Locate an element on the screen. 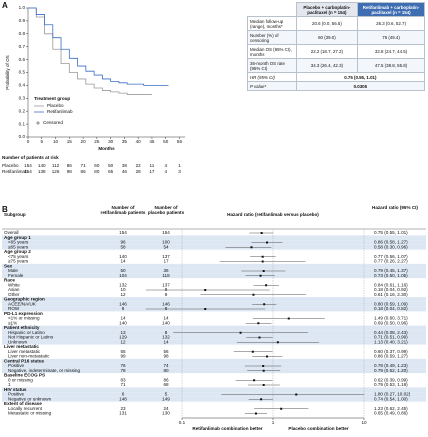 The width and height of the screenshot is (428, 437). group-label: Age group 1 is located at coordinates (17, 237).